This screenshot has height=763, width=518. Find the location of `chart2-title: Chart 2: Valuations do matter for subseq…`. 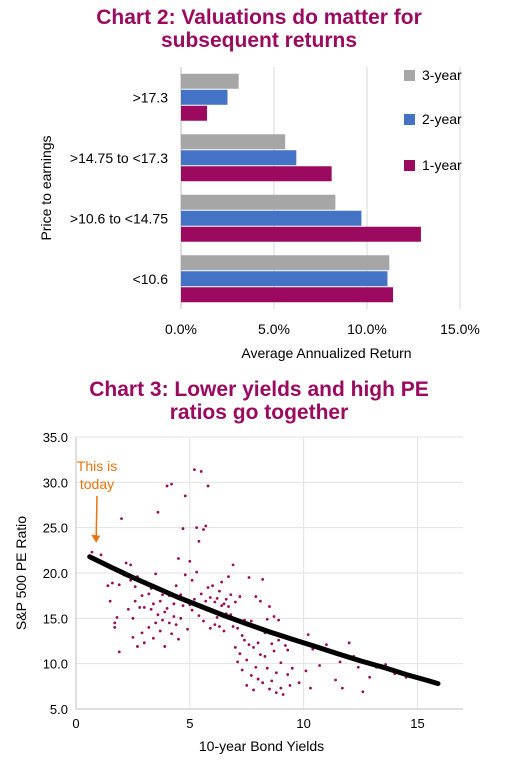

chart2-title: Chart 2: Valuations do matter for subseq… is located at coordinates (259, 29).